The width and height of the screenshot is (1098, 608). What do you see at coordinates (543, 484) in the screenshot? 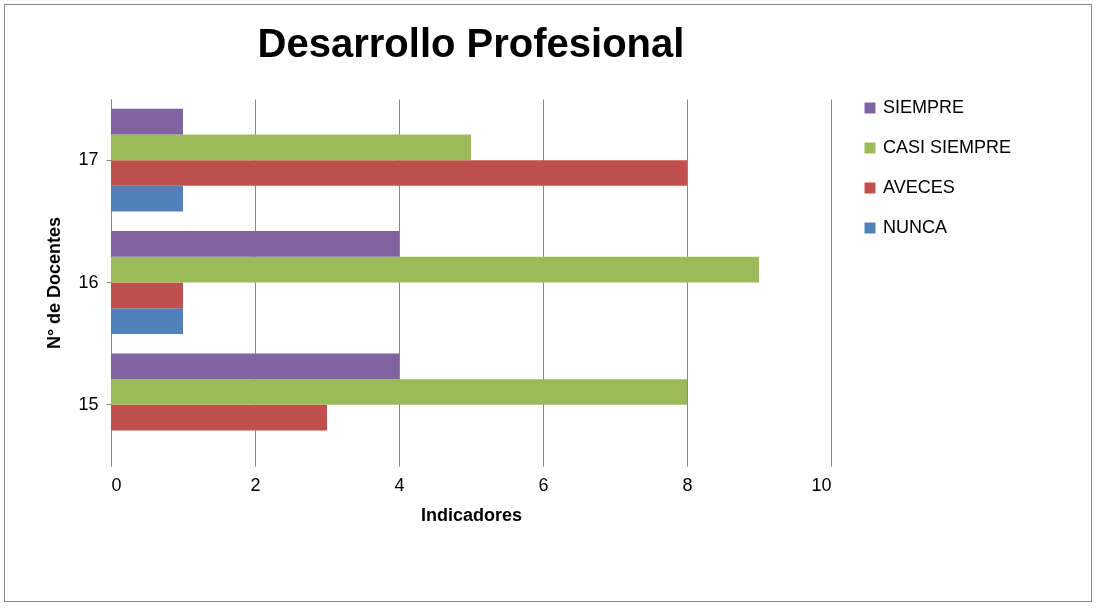
I see `x-tick-label: 6` at bounding box center [543, 484].